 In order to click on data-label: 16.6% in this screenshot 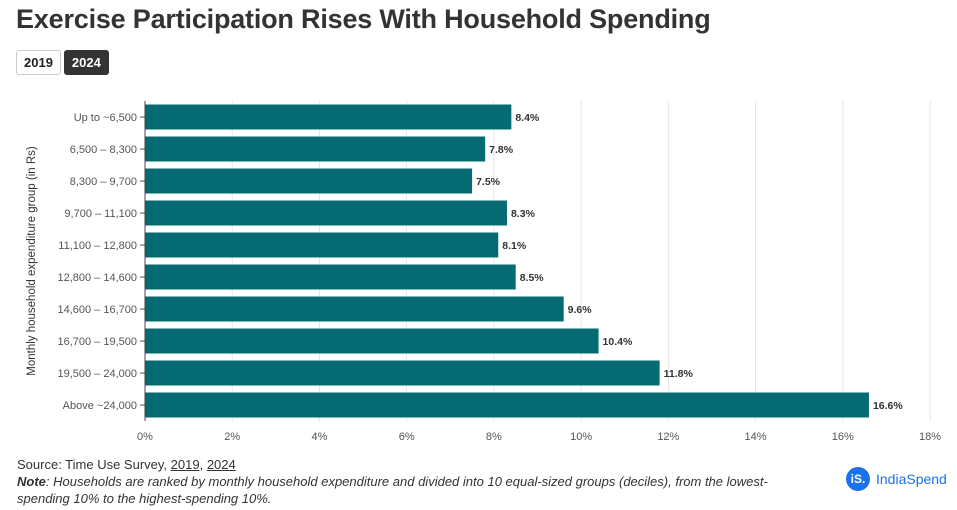, I will do `click(888, 406)`.